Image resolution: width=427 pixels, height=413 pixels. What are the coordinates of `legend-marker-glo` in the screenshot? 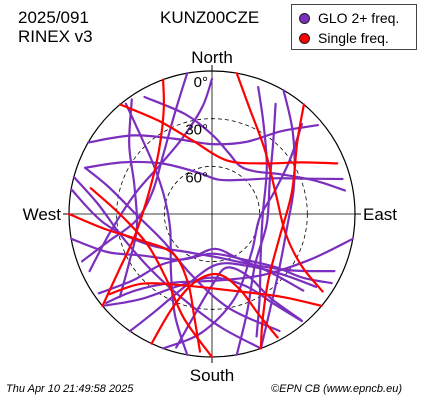 It's located at (304, 18).